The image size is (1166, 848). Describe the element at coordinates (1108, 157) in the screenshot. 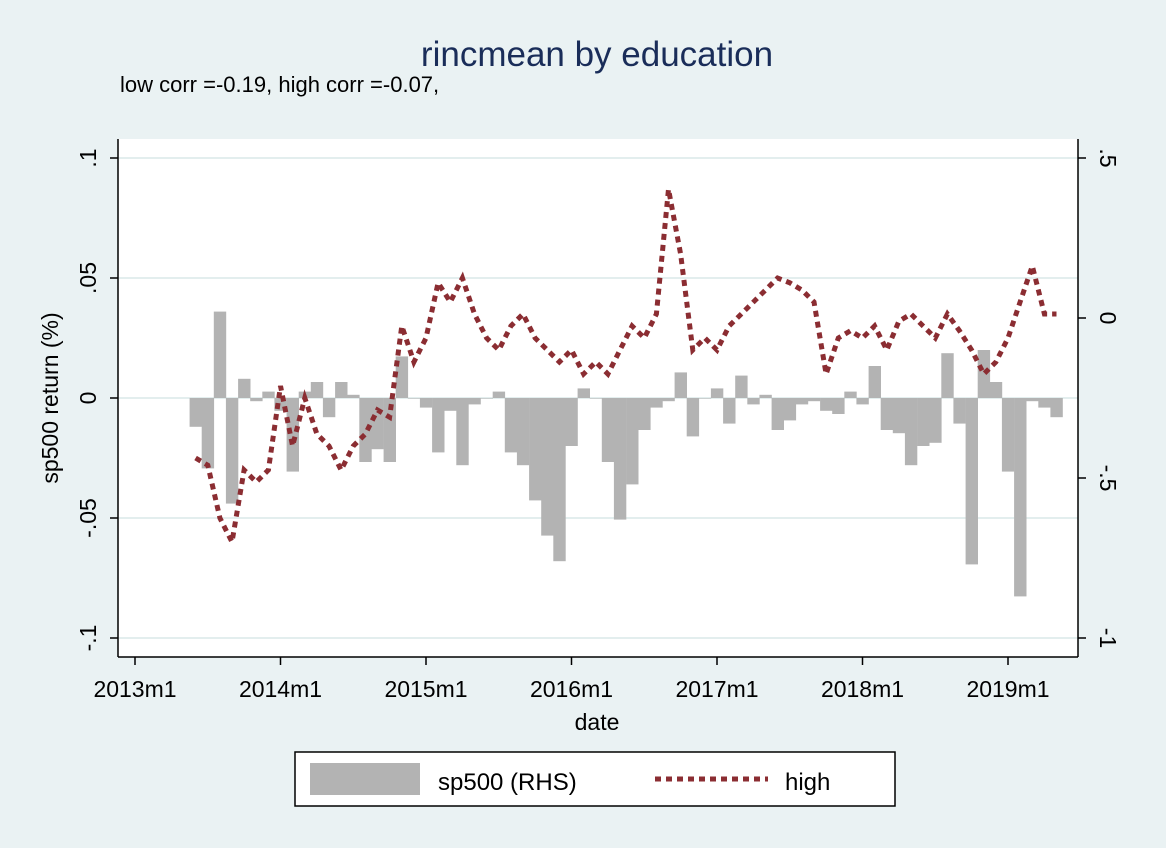

I see `right-tick-label: .5` at that location.